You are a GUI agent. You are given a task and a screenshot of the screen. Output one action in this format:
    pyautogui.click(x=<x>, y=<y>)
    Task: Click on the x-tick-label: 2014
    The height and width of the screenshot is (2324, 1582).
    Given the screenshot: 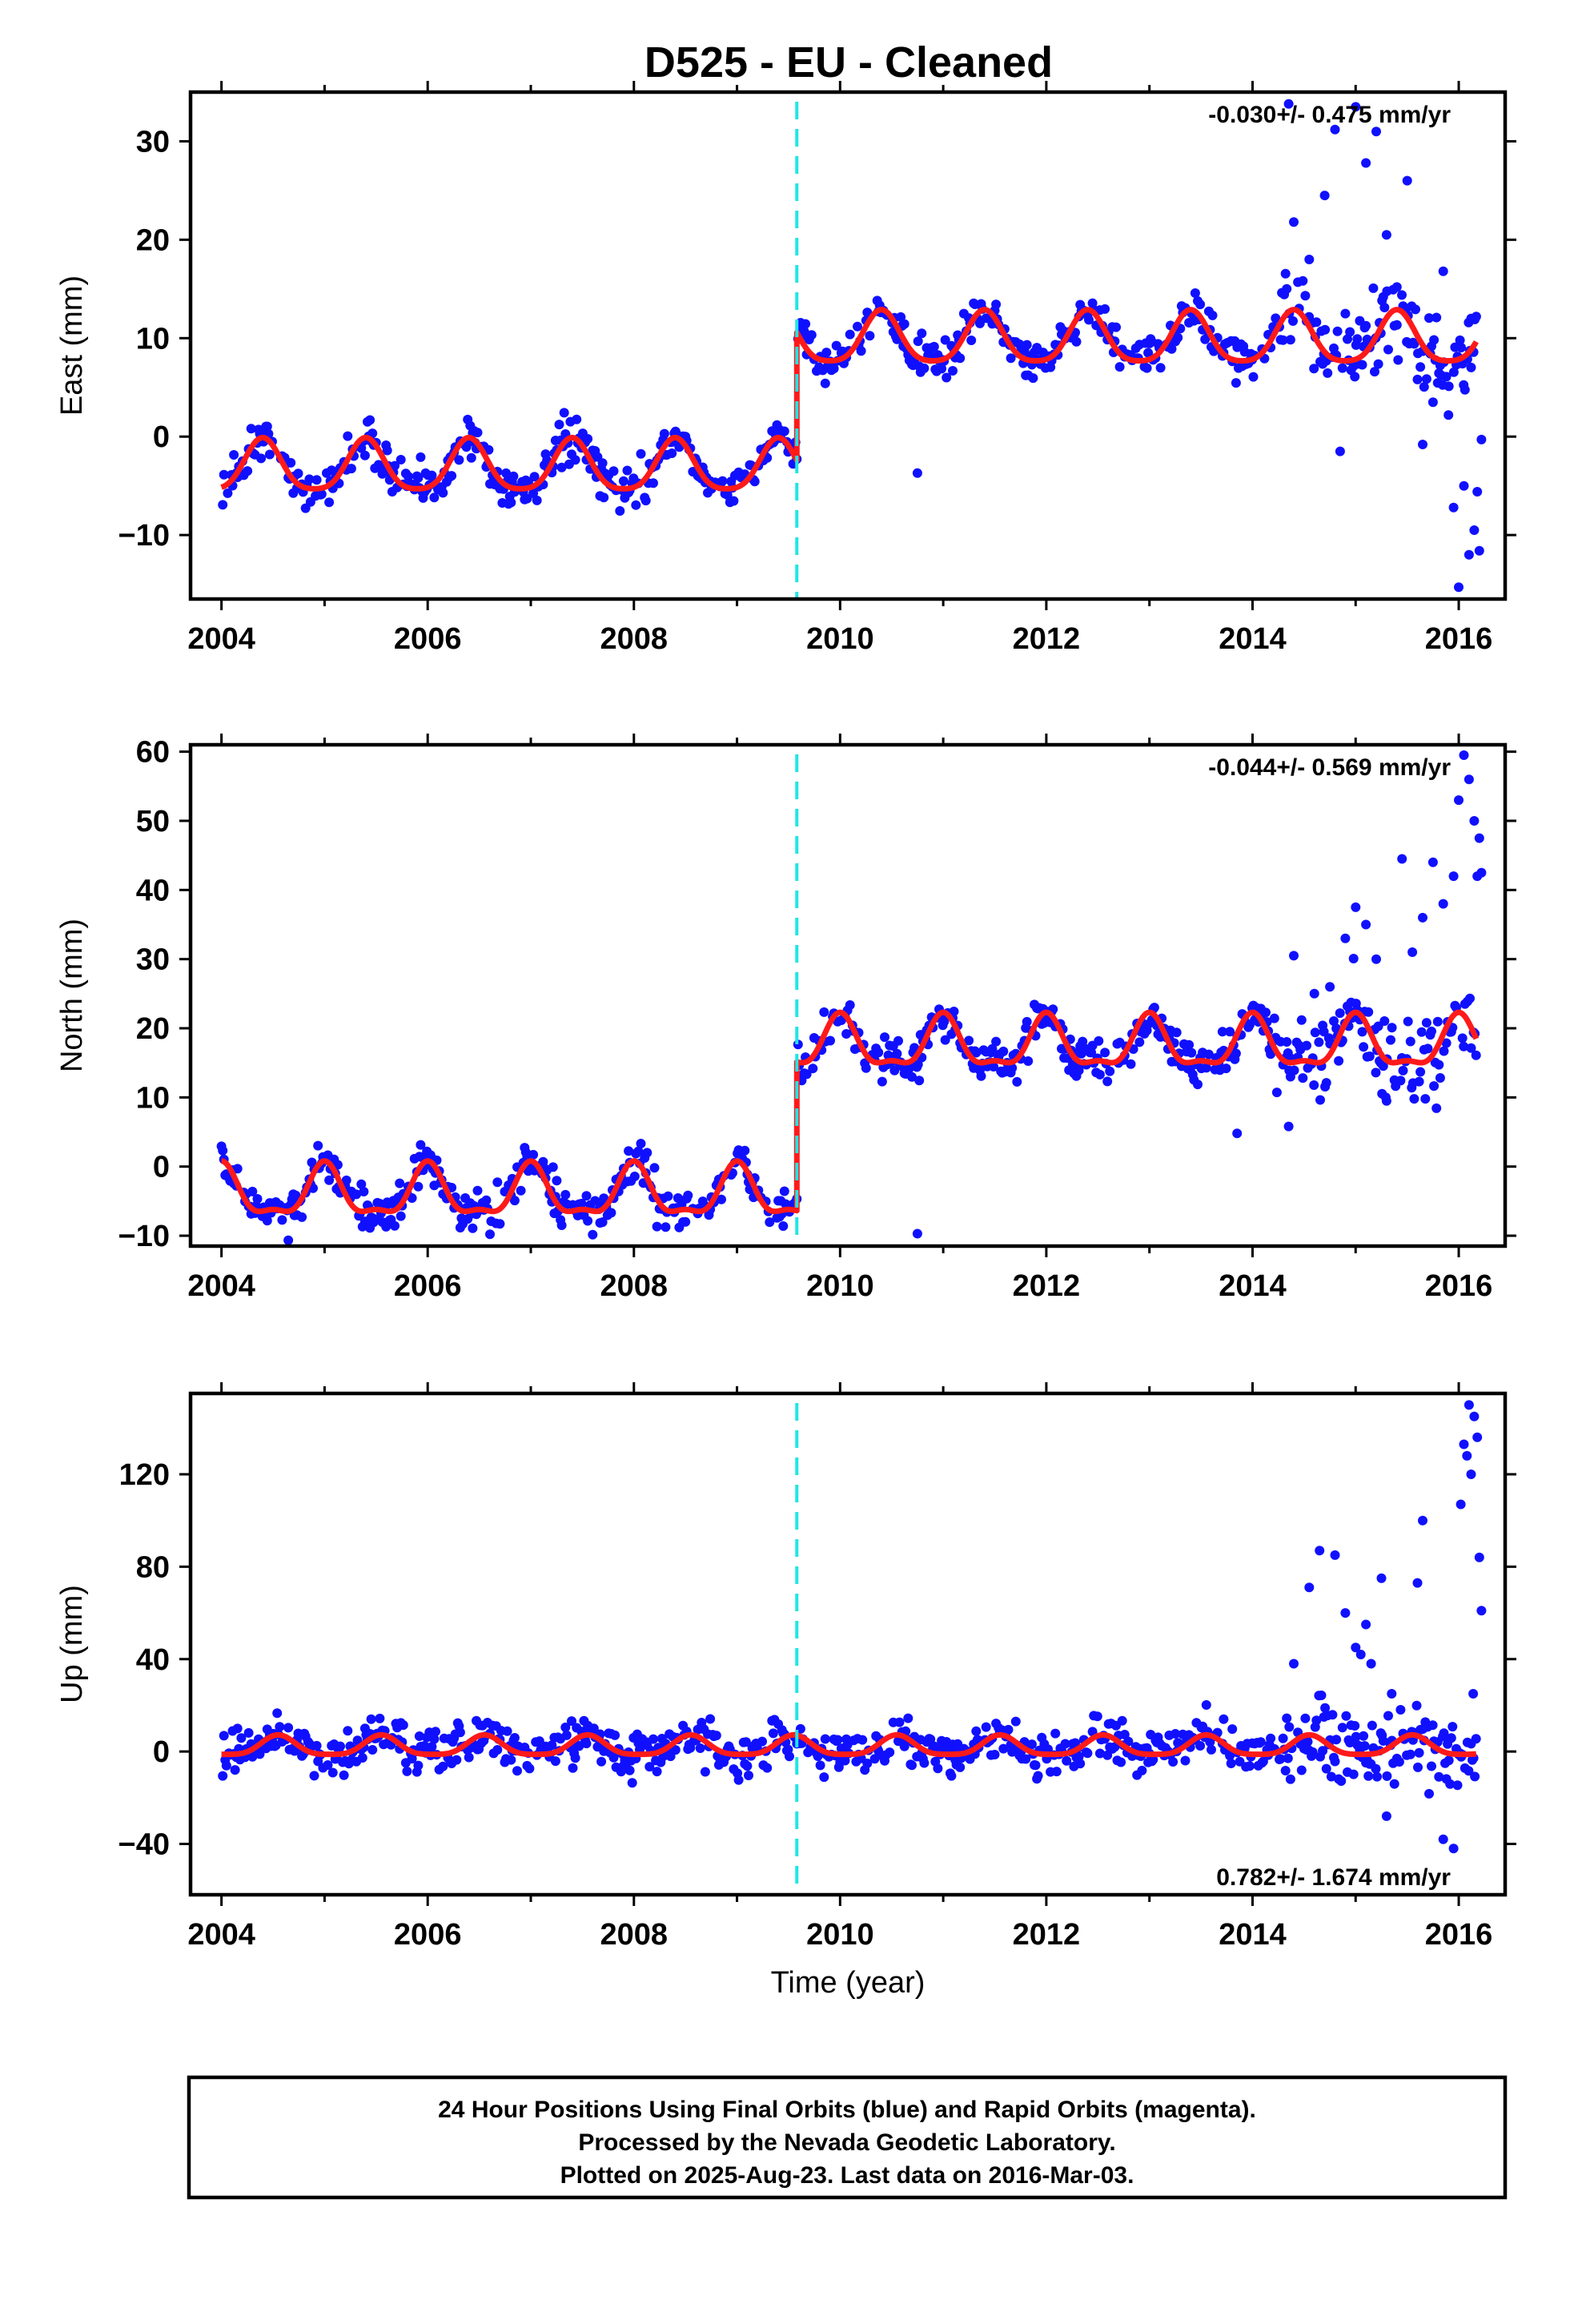 What is the action you would take?
    pyautogui.click(x=1253, y=1286)
    